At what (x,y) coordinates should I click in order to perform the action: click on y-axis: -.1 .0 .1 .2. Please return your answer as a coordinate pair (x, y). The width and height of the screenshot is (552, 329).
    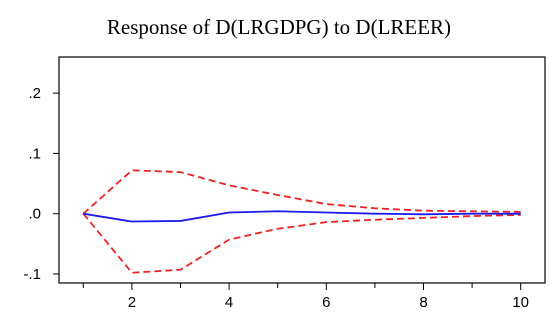
    Looking at the image, I should click on (41, 184).